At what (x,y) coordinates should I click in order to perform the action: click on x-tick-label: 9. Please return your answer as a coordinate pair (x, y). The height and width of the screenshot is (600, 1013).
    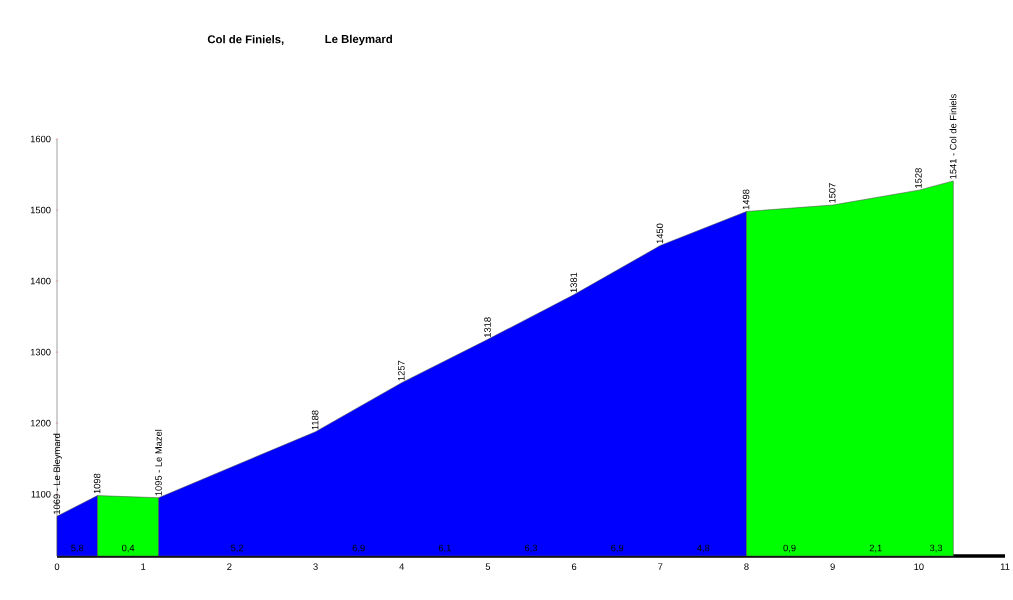
    Looking at the image, I should click on (832, 566).